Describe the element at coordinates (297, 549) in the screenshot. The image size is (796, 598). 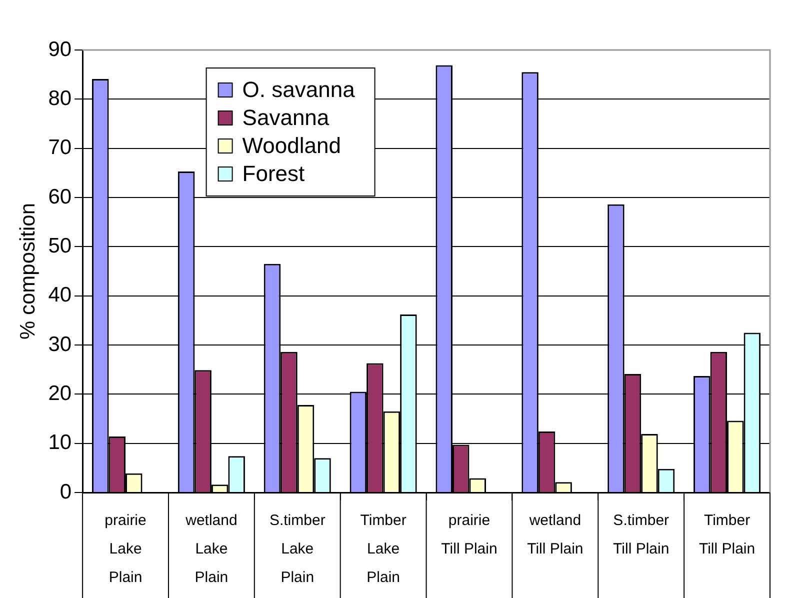
I see `x-tick-label: S.timber Lake Plain` at that location.